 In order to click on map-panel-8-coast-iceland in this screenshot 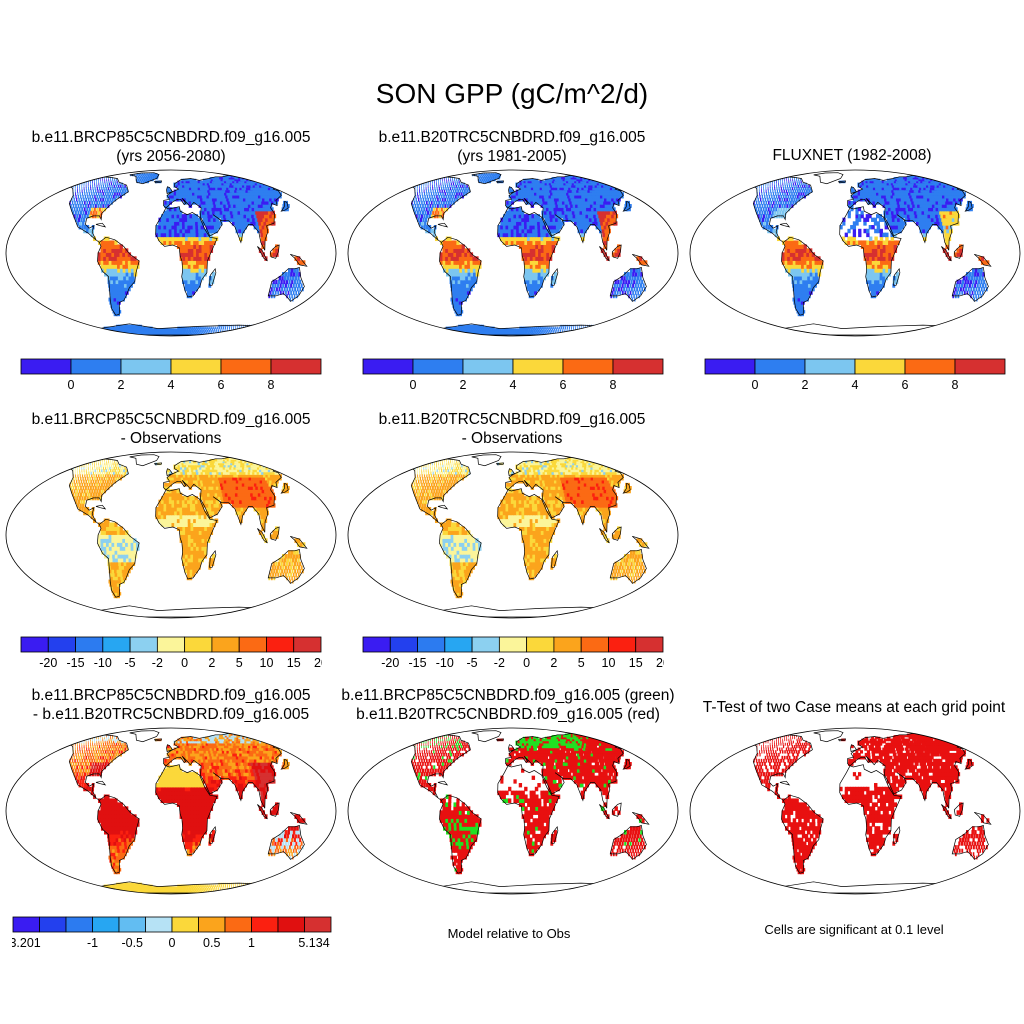, I will do `click(841, 740)`.